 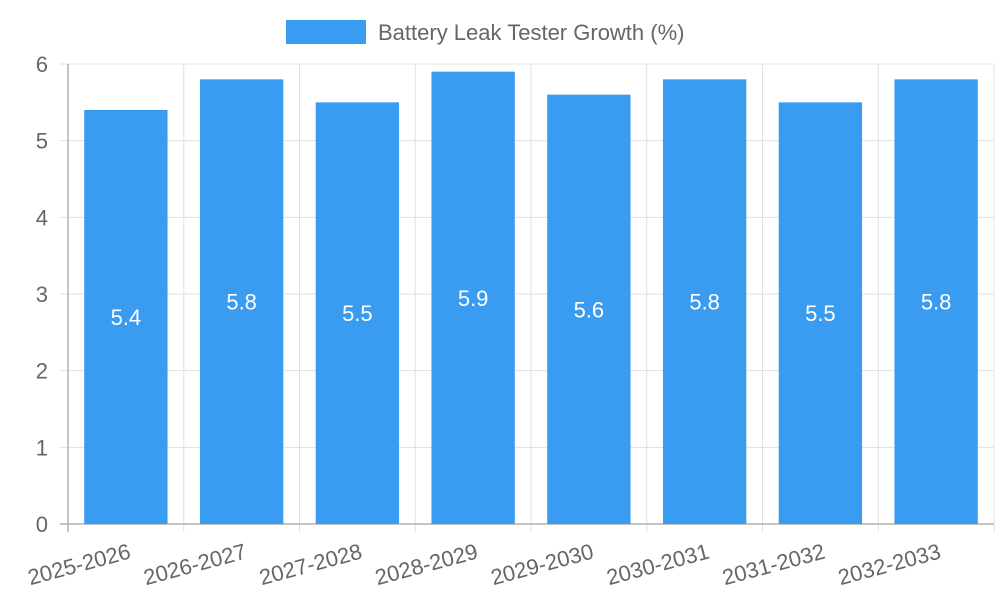 What do you see at coordinates (426, 564) in the screenshot?
I see `x-tick-label: 2028-2029` at bounding box center [426, 564].